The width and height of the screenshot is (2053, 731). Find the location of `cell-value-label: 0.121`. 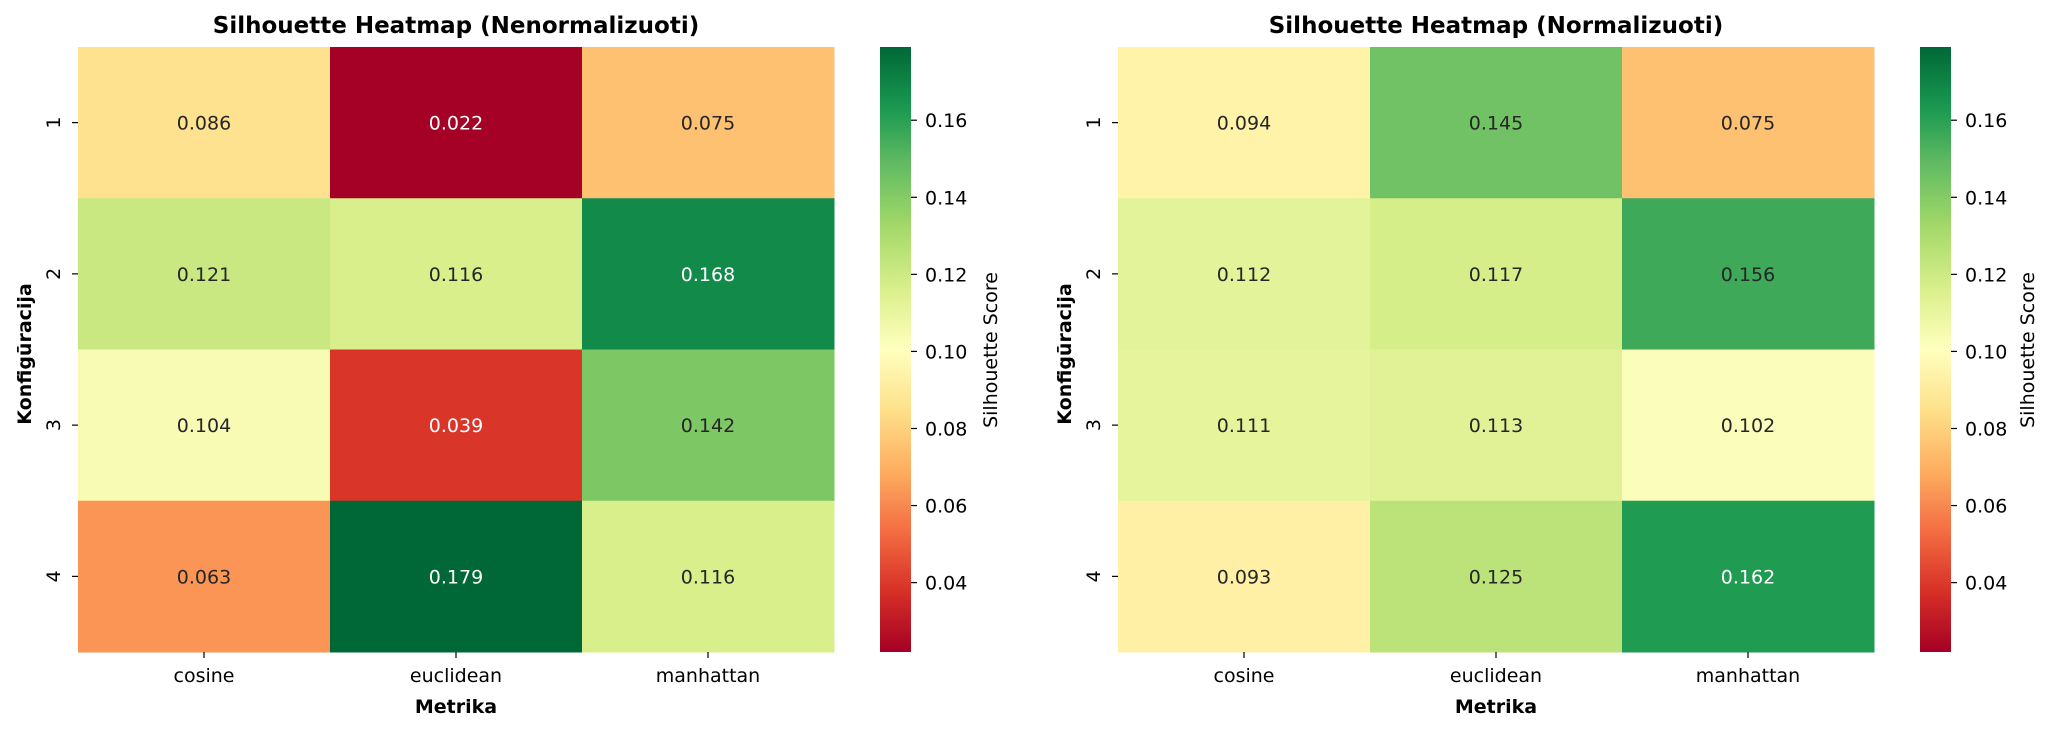

cell-value-label: 0.121 is located at coordinates (204, 275).